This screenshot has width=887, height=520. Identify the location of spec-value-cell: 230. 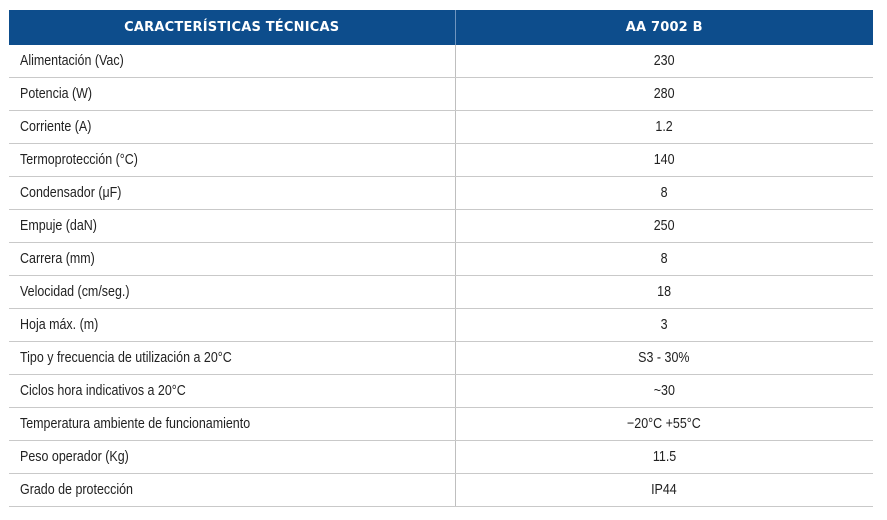
(664, 61).